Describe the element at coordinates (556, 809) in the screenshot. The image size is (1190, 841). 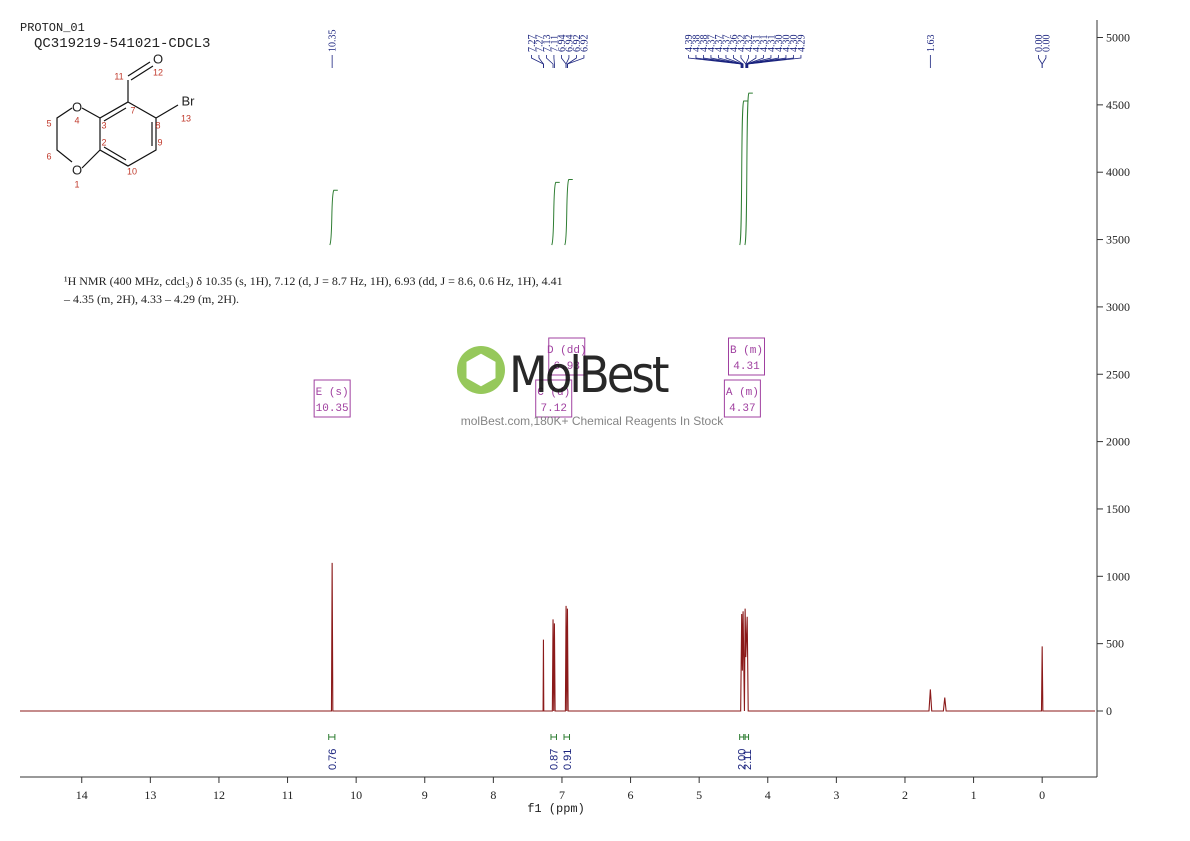
I see `x-axis-label: f1 (ppm)` at that location.